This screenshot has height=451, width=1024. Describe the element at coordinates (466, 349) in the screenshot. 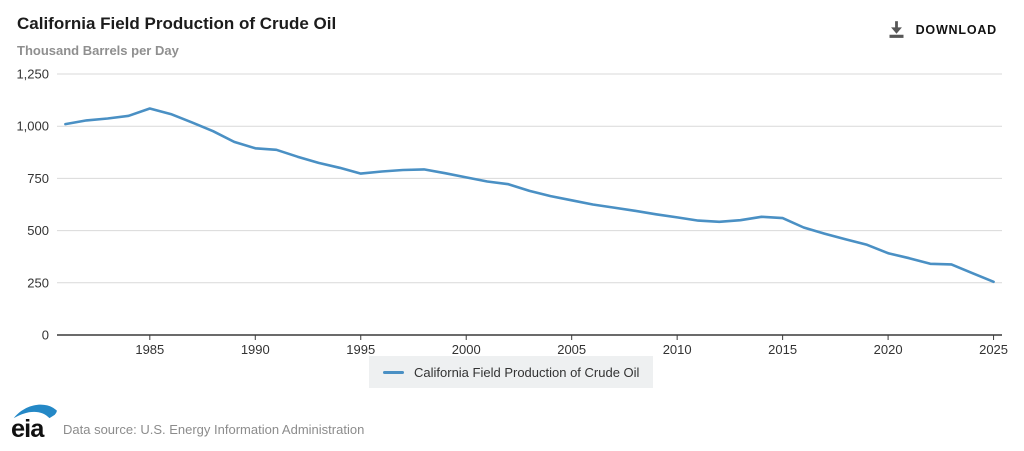

I see `x-tick-label: 2000` at that location.